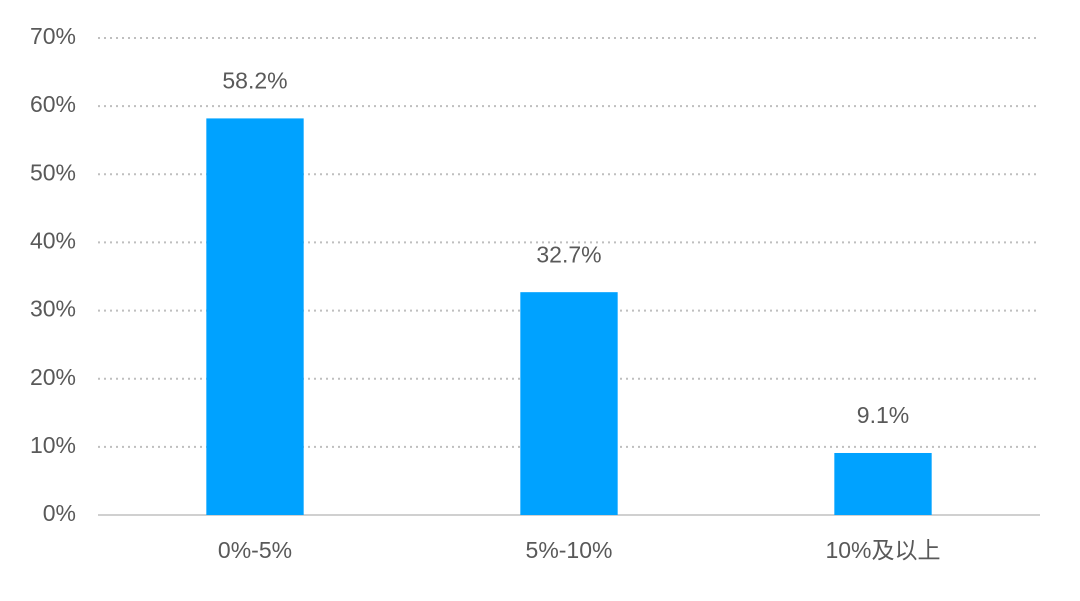 Image resolution: width=1080 pixels, height=601 pixels. Describe the element at coordinates (255, 550) in the screenshot. I see `x-tick-label: 0%-5%` at that location.